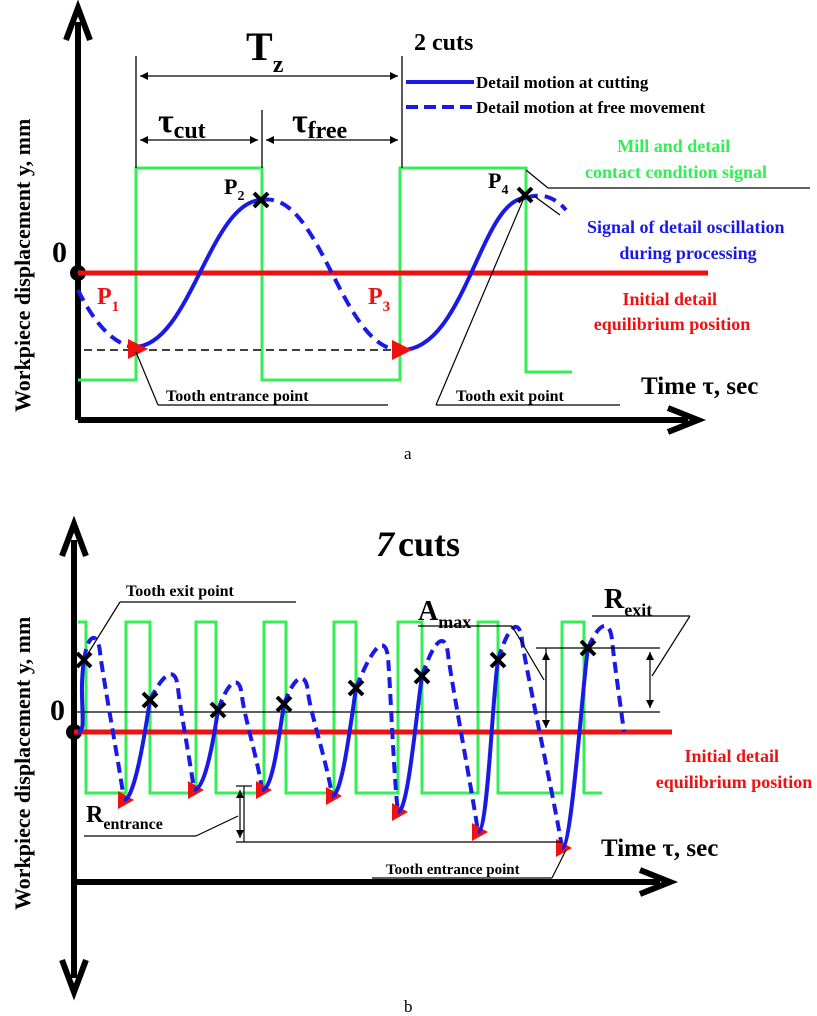  Describe the element at coordinates (379, 299) in the screenshot. I see `point-label-p3: P3` at that location.